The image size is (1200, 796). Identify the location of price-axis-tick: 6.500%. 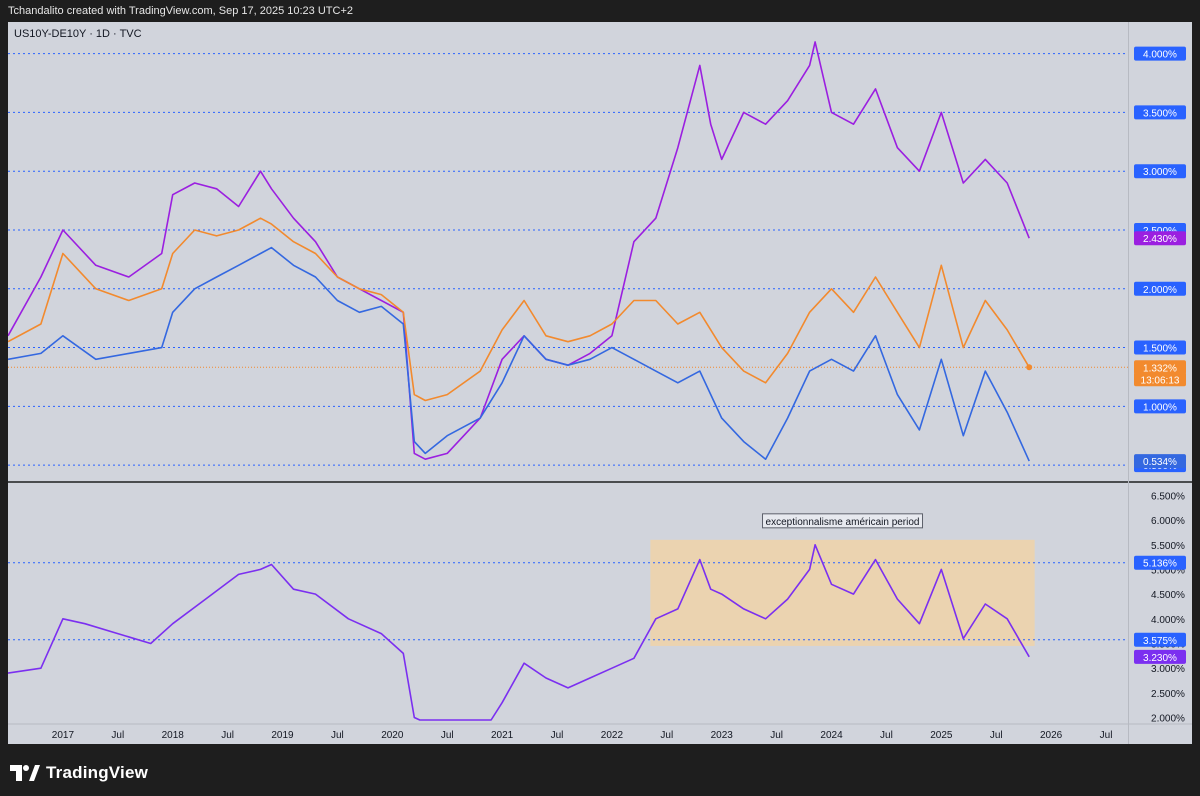
(1168, 496).